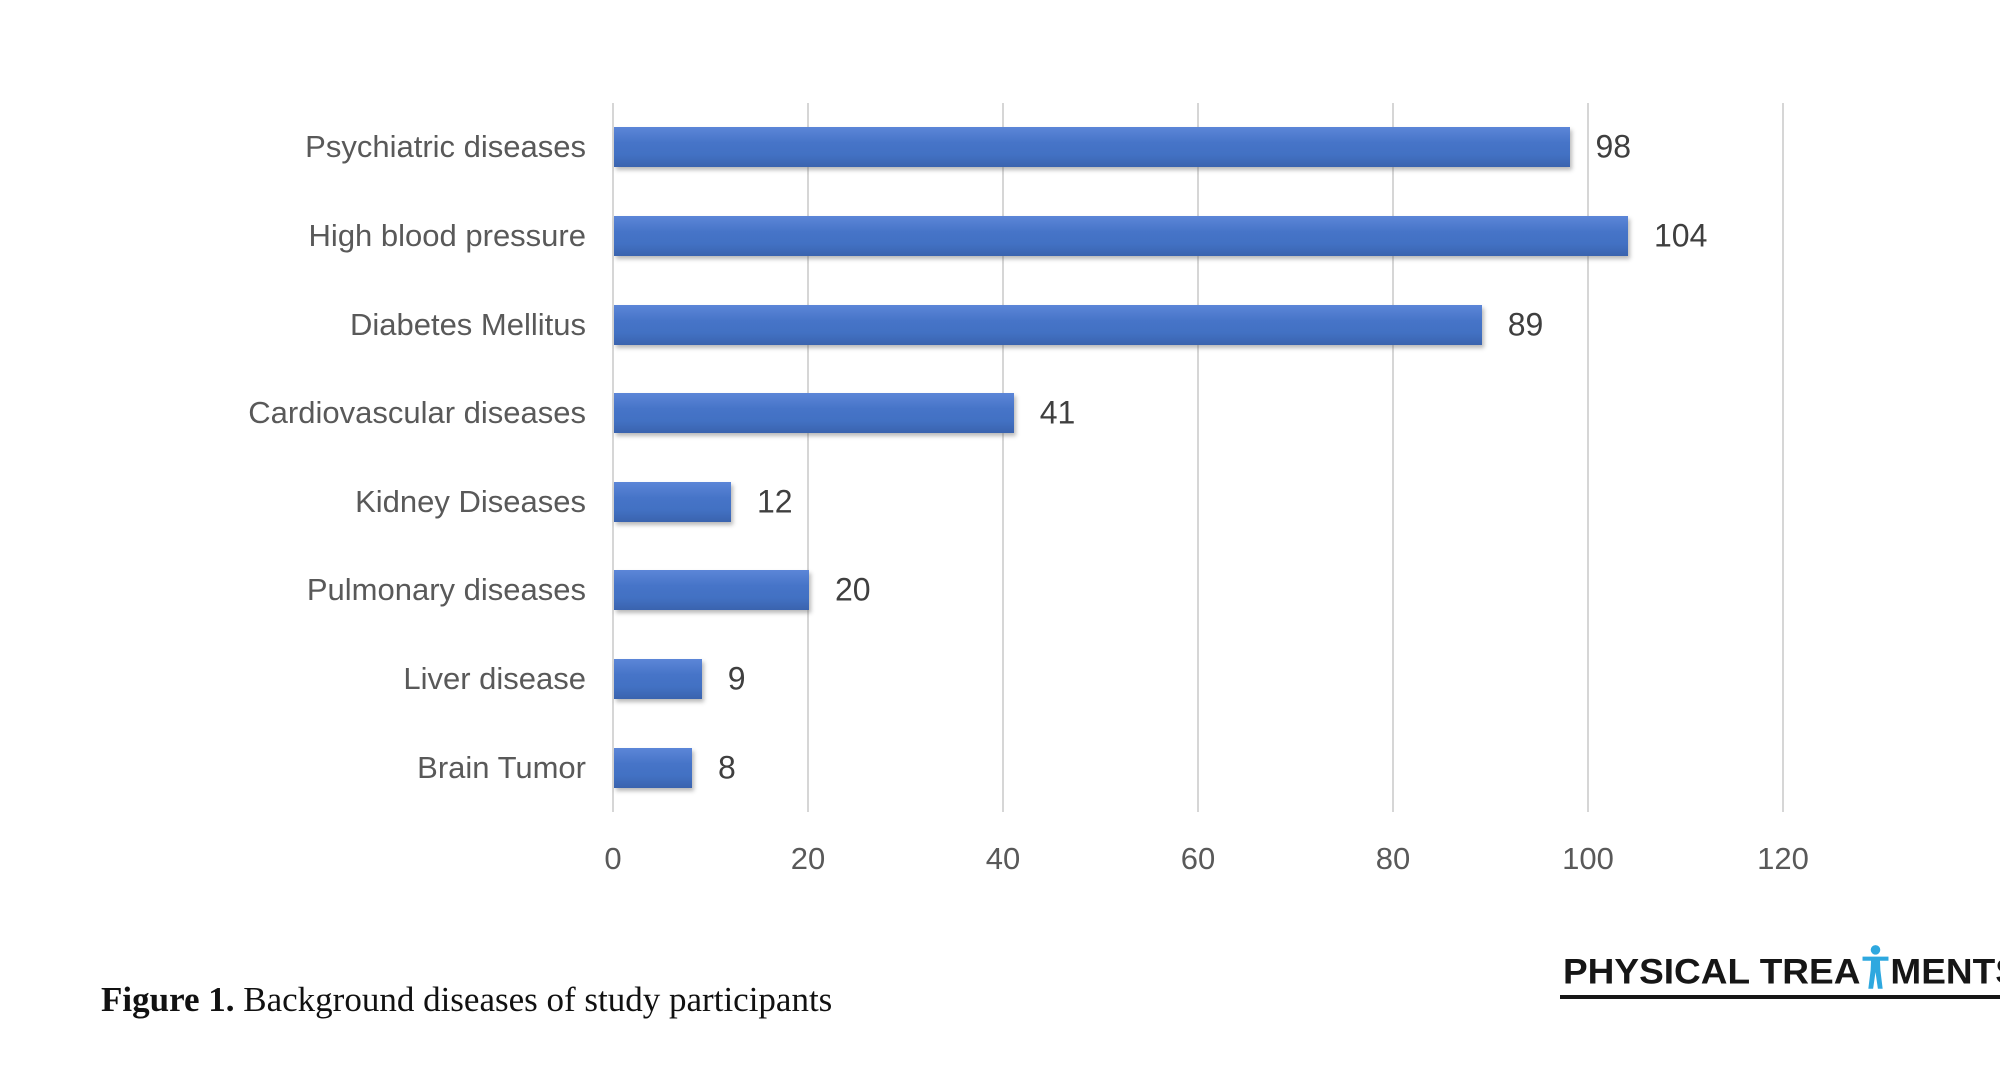  I want to click on bar-value-label: 41, so click(1057, 412).